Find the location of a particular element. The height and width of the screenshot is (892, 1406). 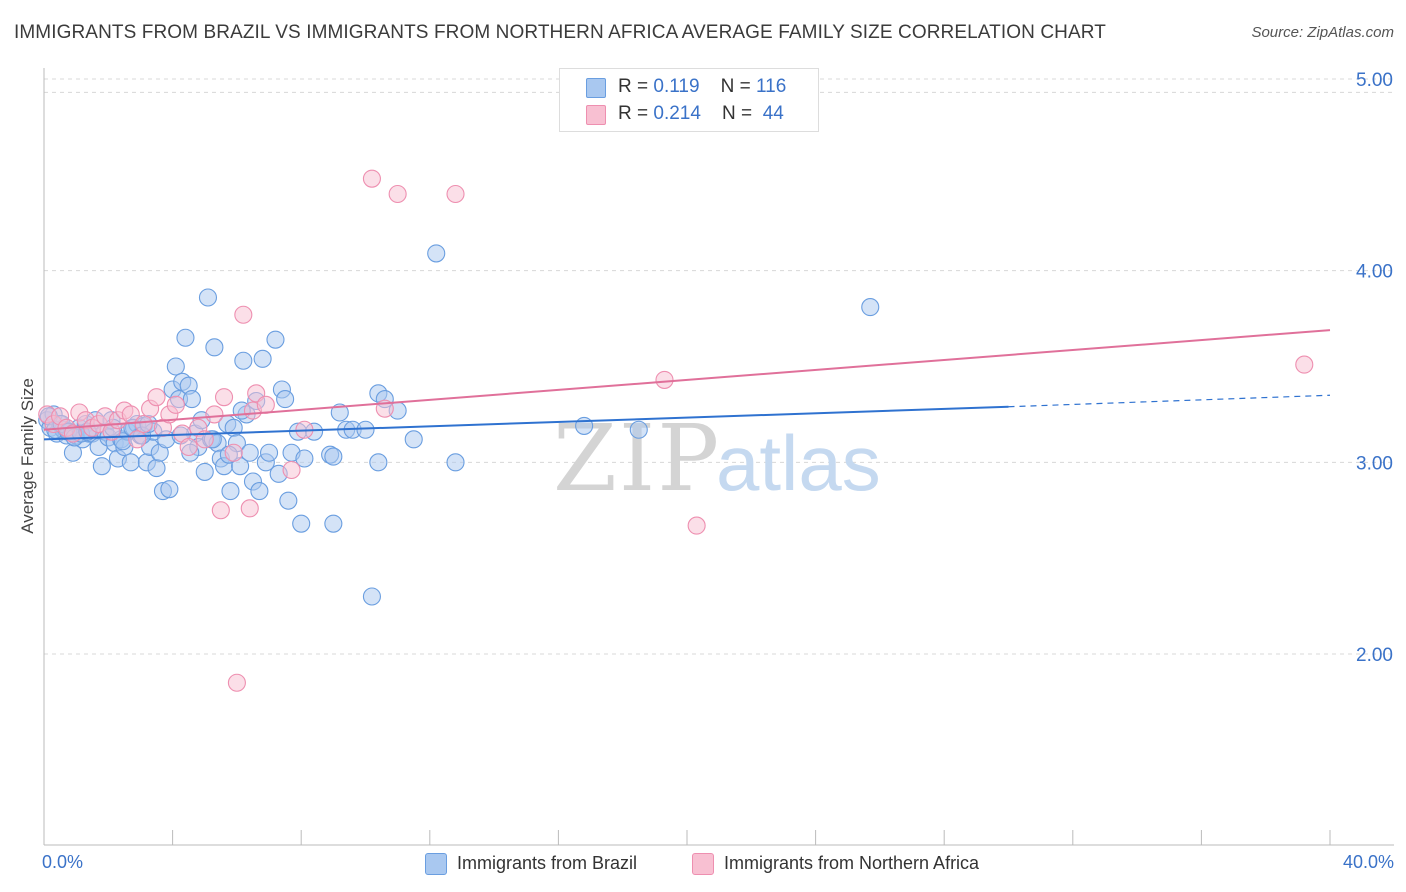

legend-swatch-northern-africa is located at coordinates (703, 864).